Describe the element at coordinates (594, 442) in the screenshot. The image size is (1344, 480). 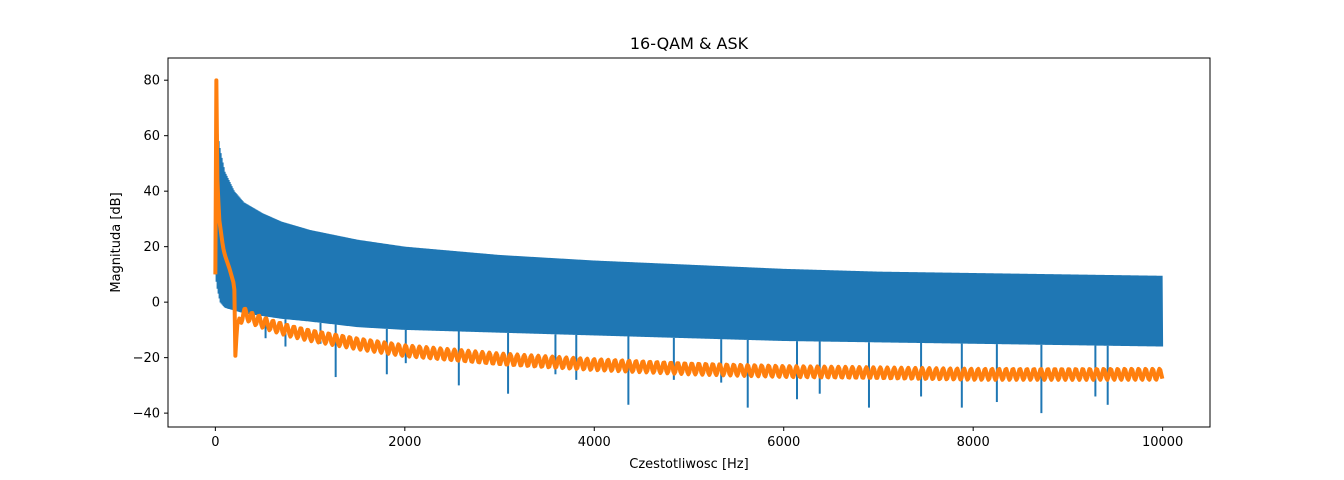
I see `x-tick-label: 4000` at that location.